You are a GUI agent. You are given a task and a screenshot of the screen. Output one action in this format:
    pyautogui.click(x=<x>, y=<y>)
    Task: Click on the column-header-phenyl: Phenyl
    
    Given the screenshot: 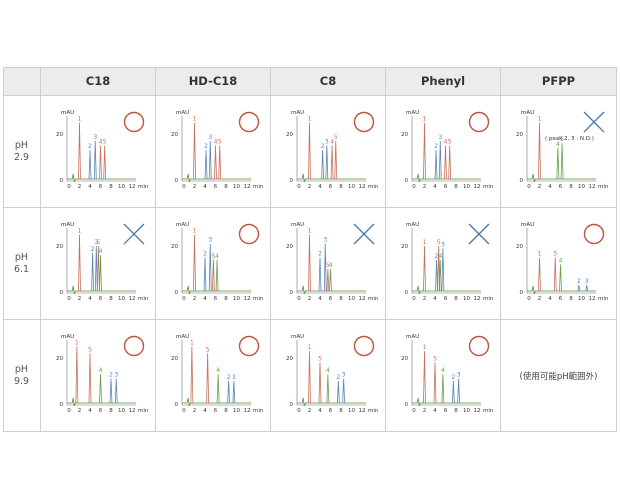 What is the action you would take?
    pyautogui.click(x=443, y=81)
    